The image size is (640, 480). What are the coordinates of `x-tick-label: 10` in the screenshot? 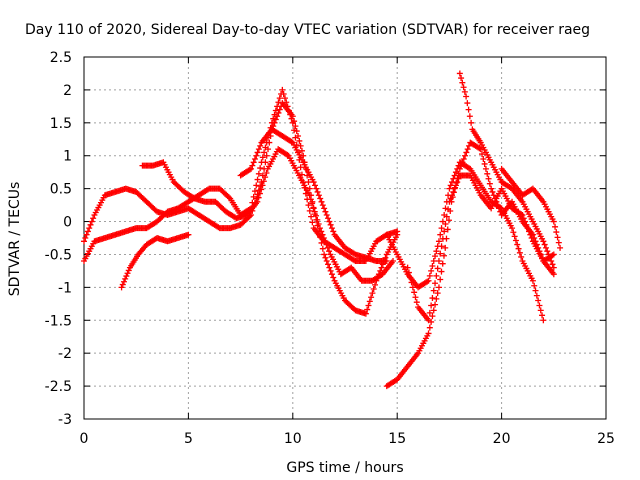 It's located at (293, 439).